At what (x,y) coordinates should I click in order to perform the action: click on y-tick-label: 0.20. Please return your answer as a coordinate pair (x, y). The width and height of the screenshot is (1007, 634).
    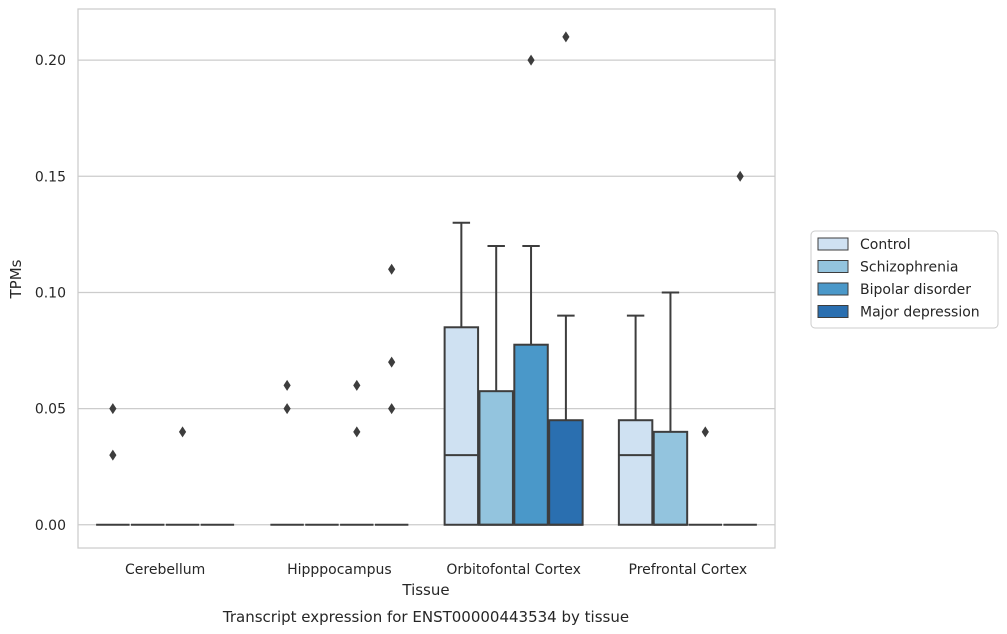
    Looking at the image, I should click on (50, 61).